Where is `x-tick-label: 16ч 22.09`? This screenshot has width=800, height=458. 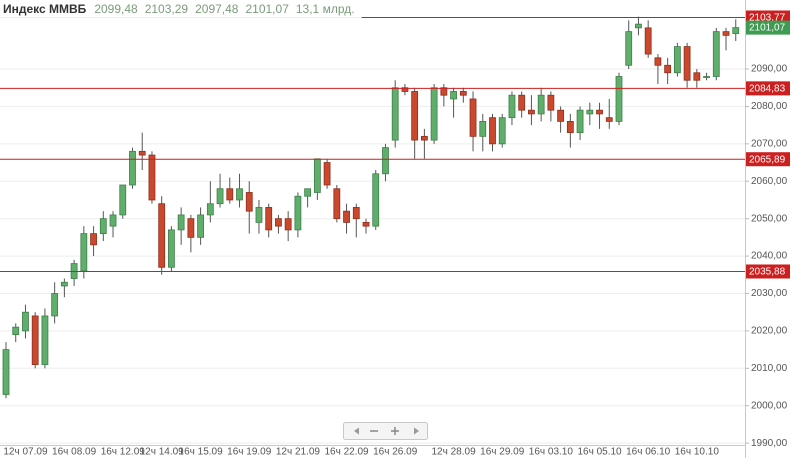
x-tick-label: 16ч 22.09 is located at coordinates (346, 452).